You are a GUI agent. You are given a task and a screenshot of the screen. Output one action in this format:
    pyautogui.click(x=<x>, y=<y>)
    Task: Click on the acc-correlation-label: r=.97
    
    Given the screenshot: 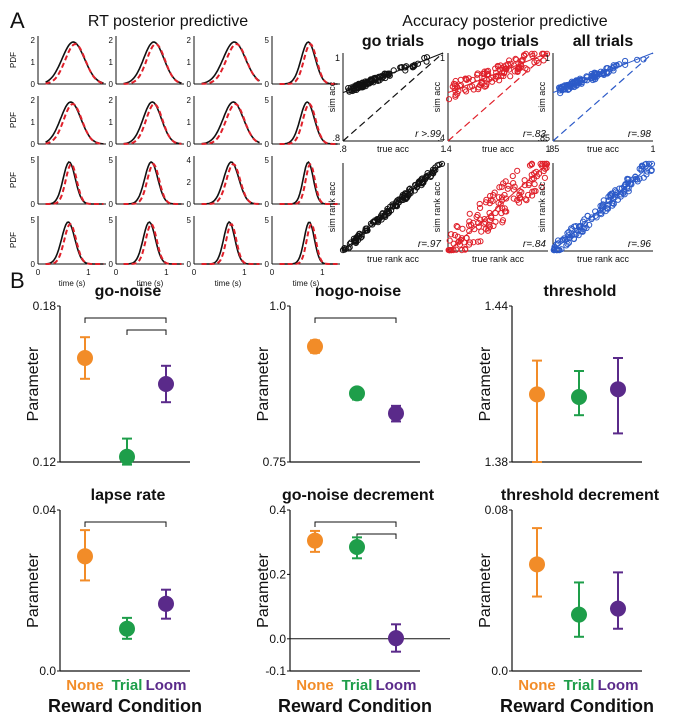 What is the action you would take?
    pyautogui.click(x=430, y=244)
    